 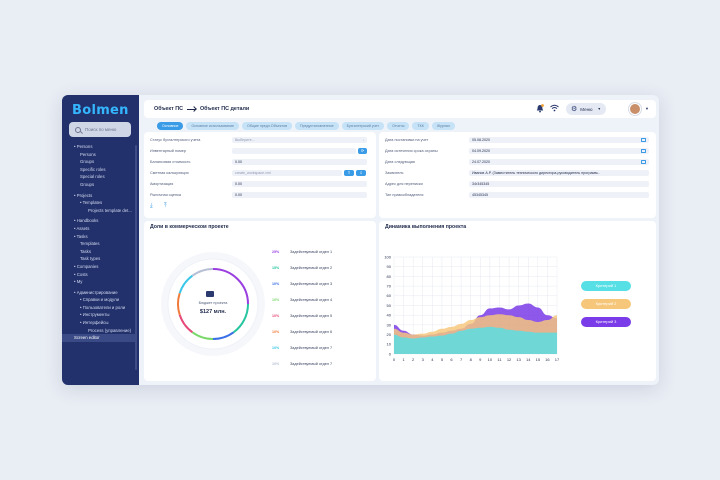 What do you see at coordinates (91, 203) in the screenshot?
I see `sidebar-item: • Templates` at bounding box center [91, 203].